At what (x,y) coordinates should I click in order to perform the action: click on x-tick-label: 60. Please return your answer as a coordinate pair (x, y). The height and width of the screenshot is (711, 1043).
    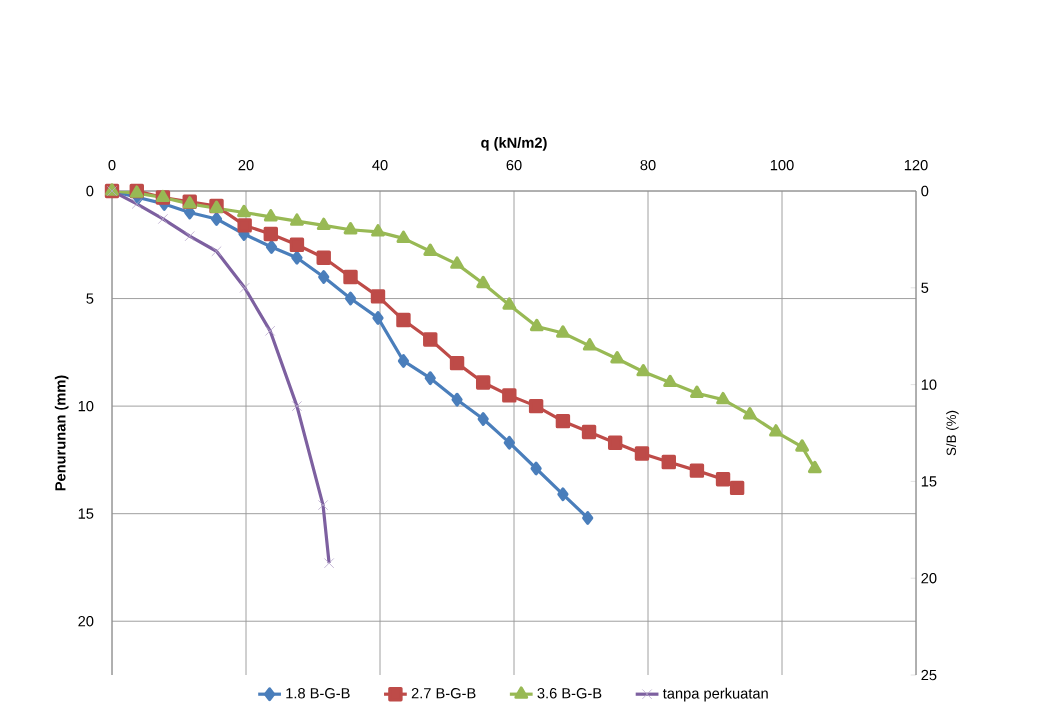
    Looking at the image, I should click on (514, 165).